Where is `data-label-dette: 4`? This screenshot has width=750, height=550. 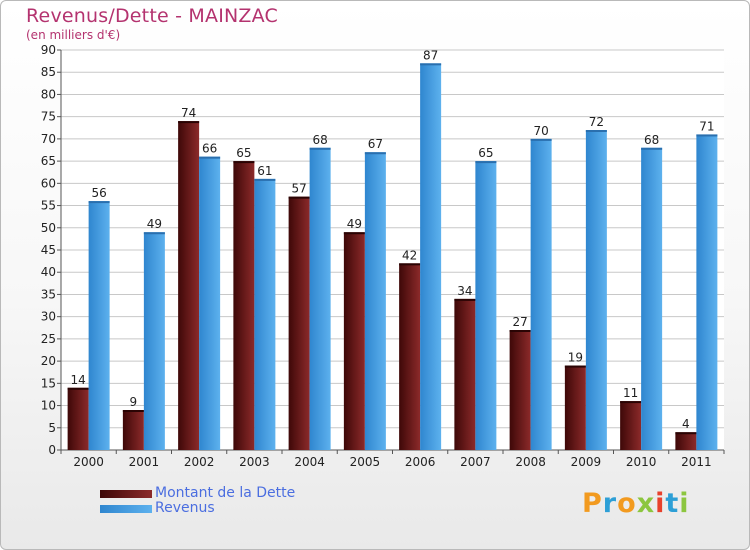
data-label-dette: 4 is located at coordinates (686, 424).